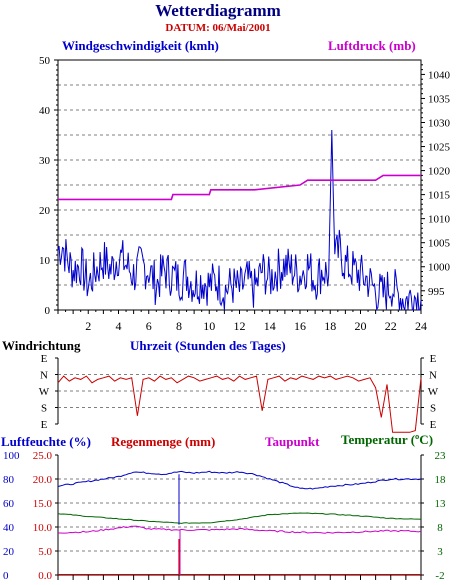 This screenshot has height=585, width=461. I want to click on pressure-label: Luftdruck (mb), so click(372, 45).